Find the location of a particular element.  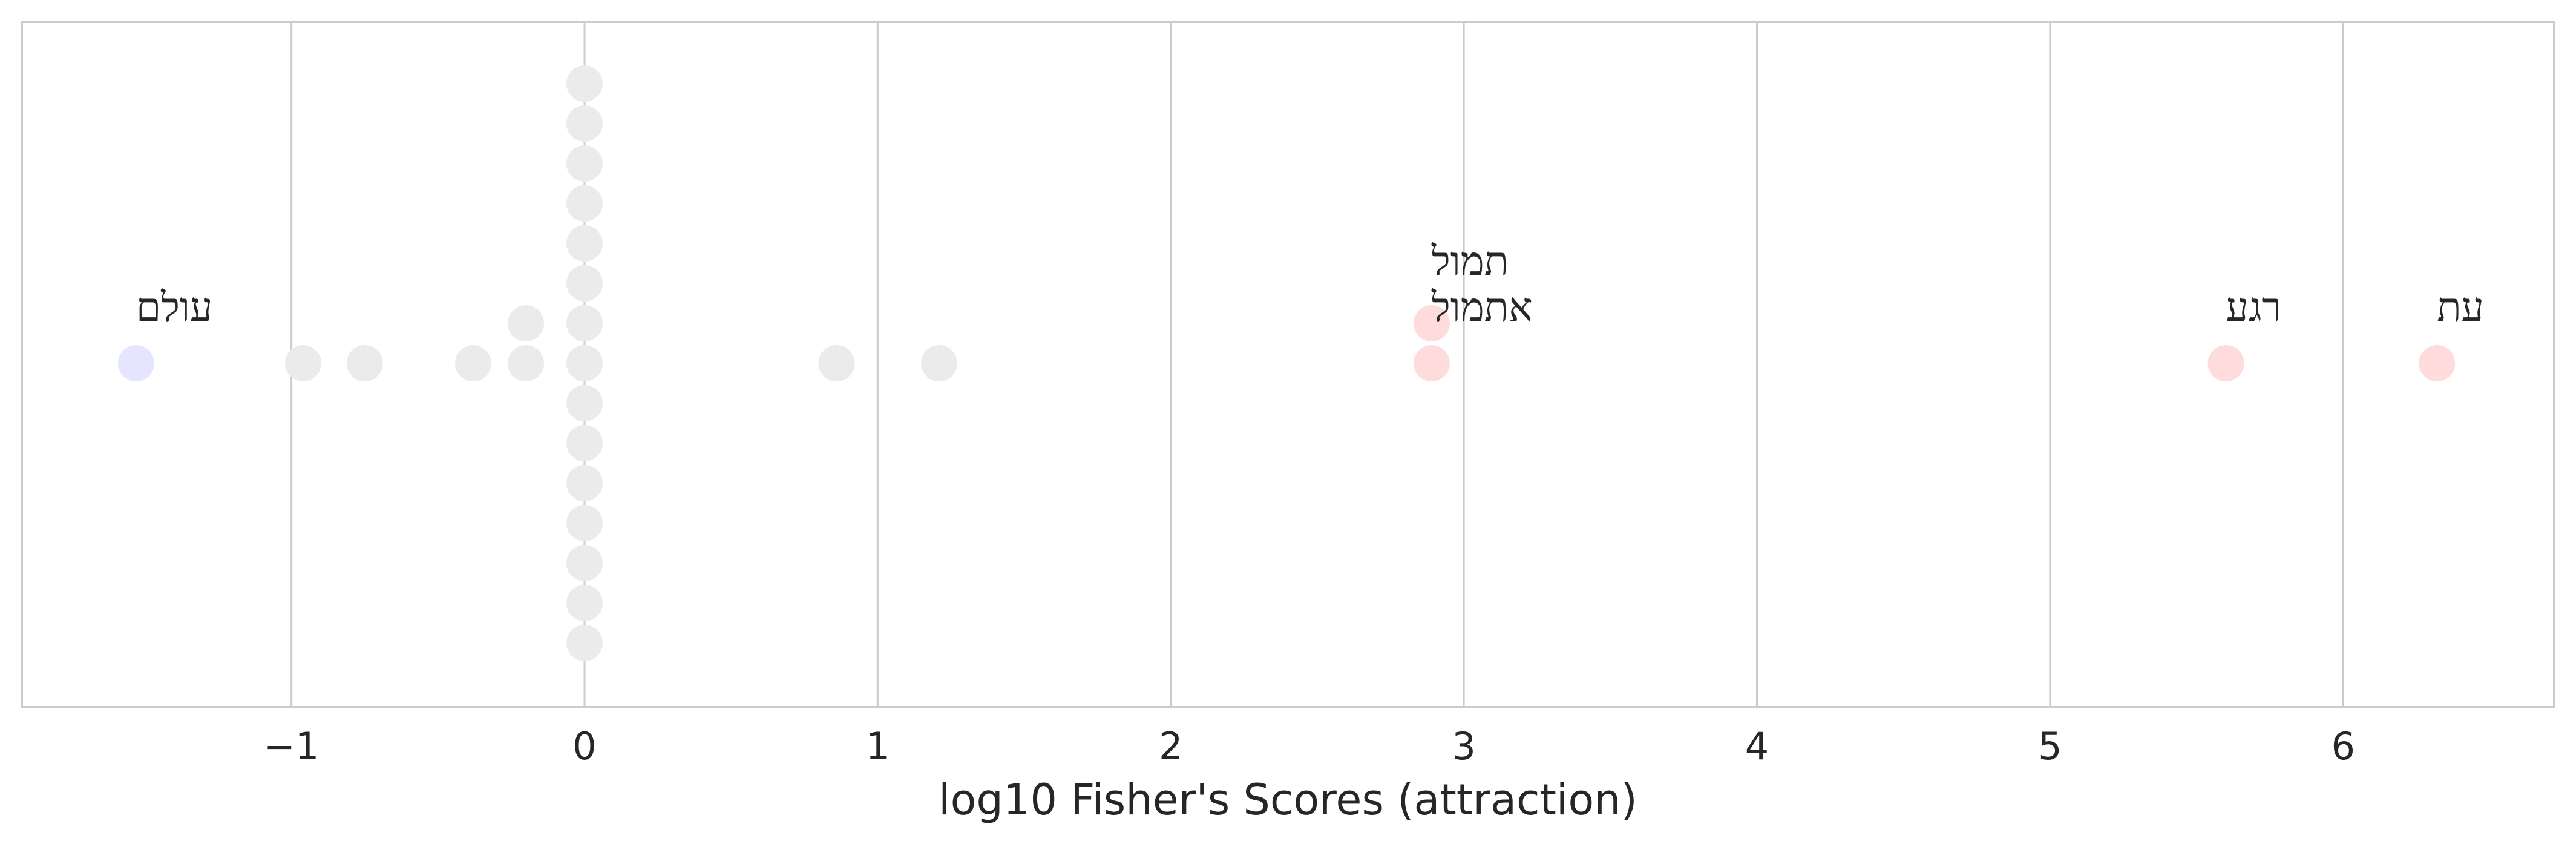

x-tick-label: 1 is located at coordinates (878, 746).